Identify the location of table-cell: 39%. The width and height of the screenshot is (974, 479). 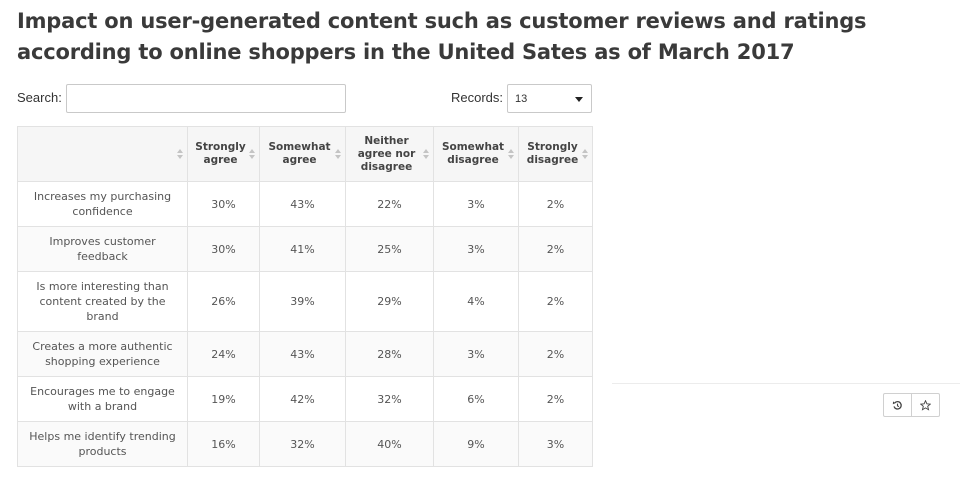
(302, 301).